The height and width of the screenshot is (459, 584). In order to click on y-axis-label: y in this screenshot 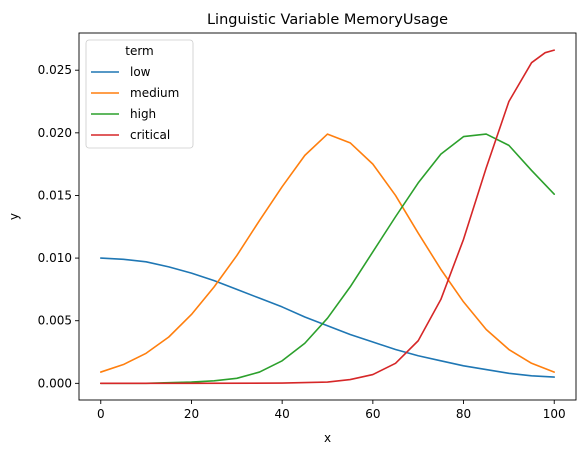, I will do `click(14, 216)`.